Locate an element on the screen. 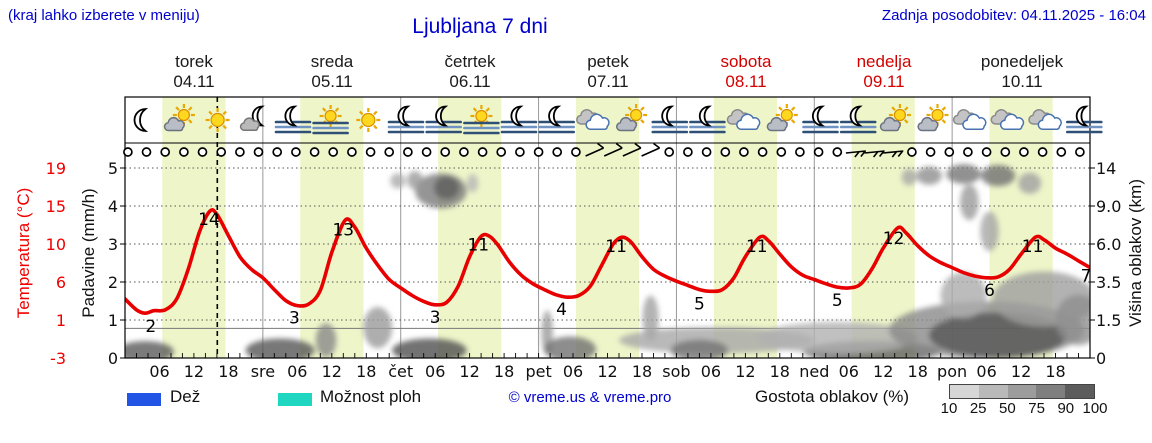 This screenshot has height=443, width=1152. wind-symbol-row is located at coordinates (604, 150).